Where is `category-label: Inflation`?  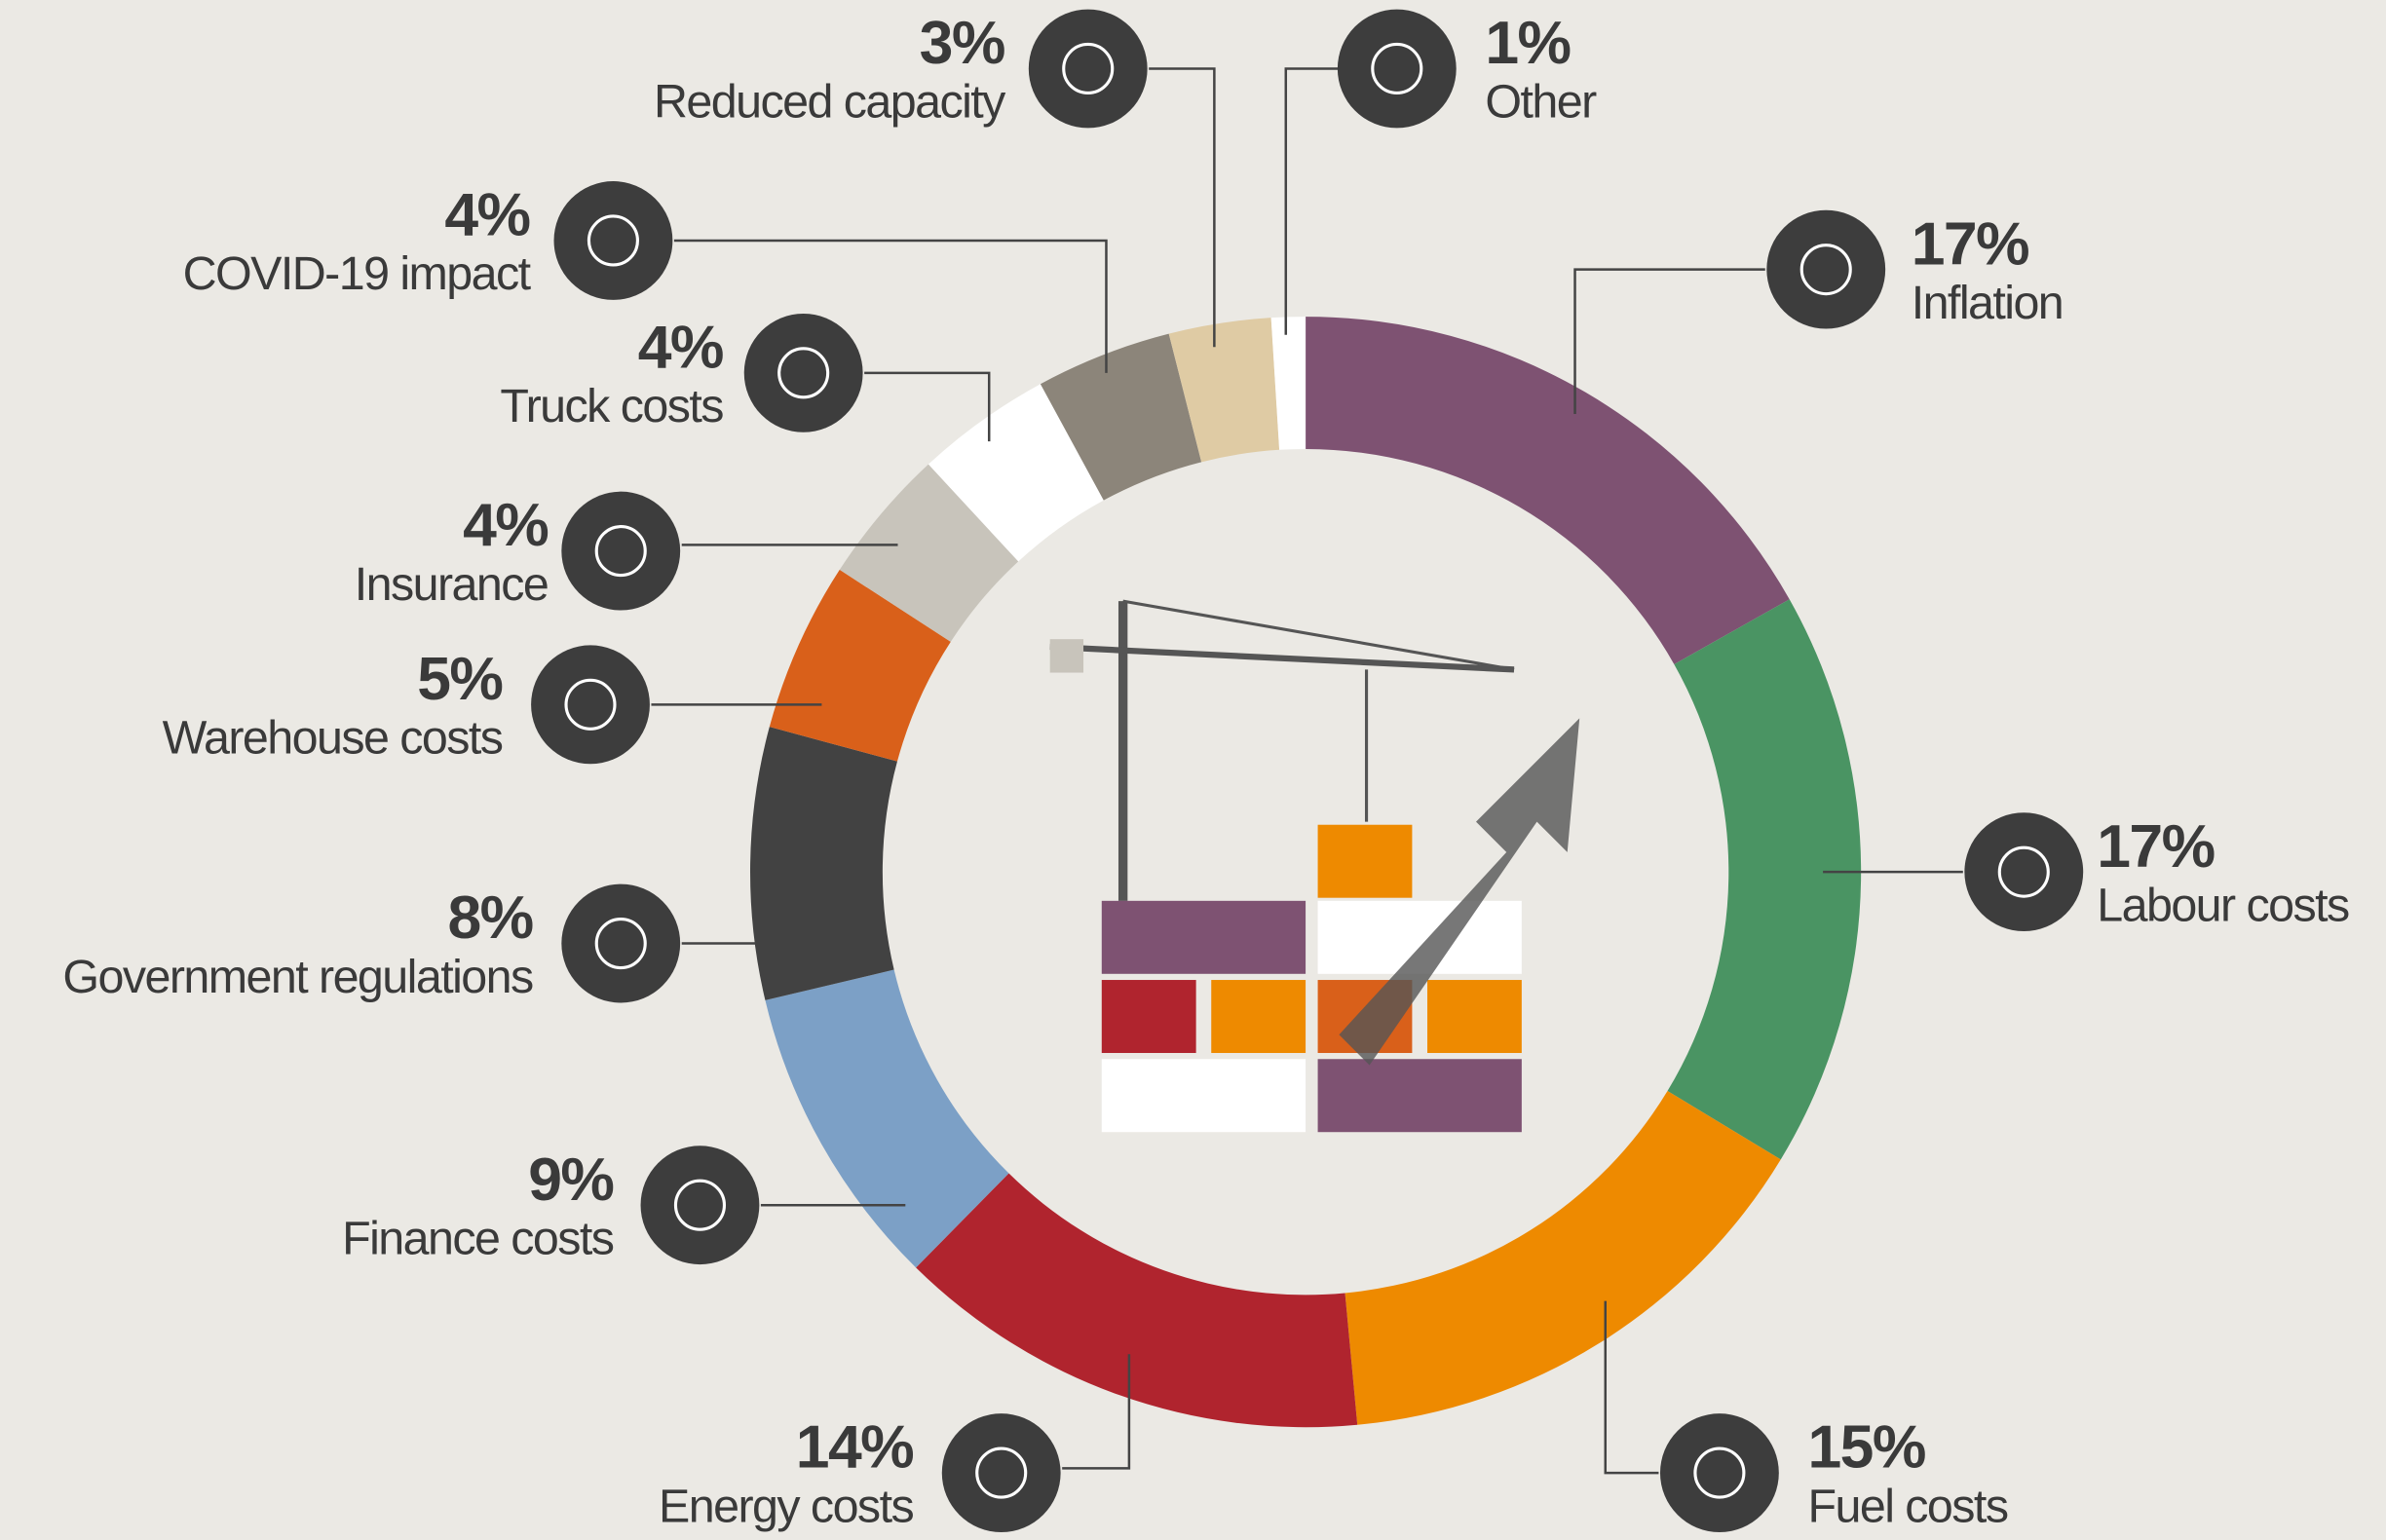
category-label: Inflation is located at coordinates (1987, 303).